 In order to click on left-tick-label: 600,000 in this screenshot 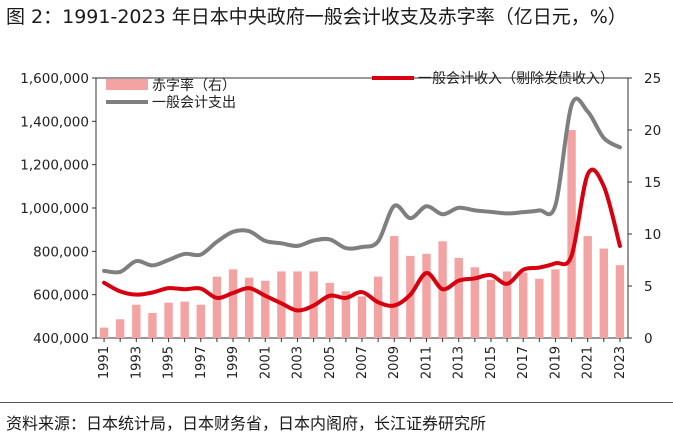, I will do `click(61, 296)`.